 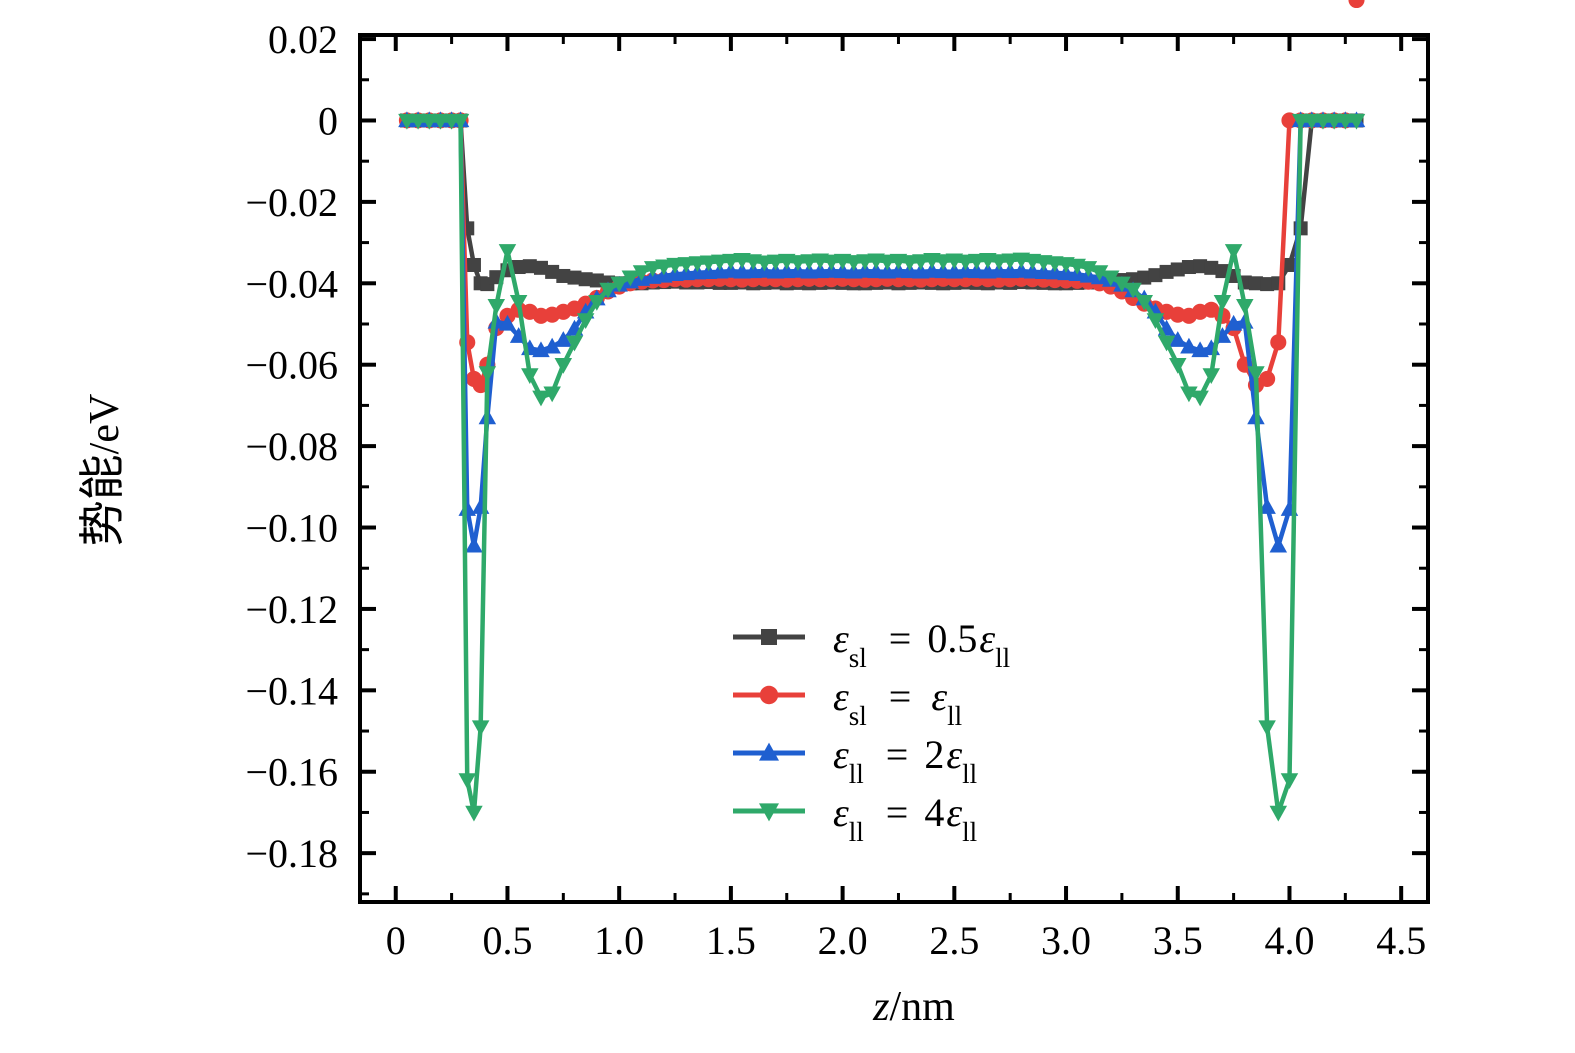 I want to click on x-tick-label-2: 1.0, so click(x=619, y=940).